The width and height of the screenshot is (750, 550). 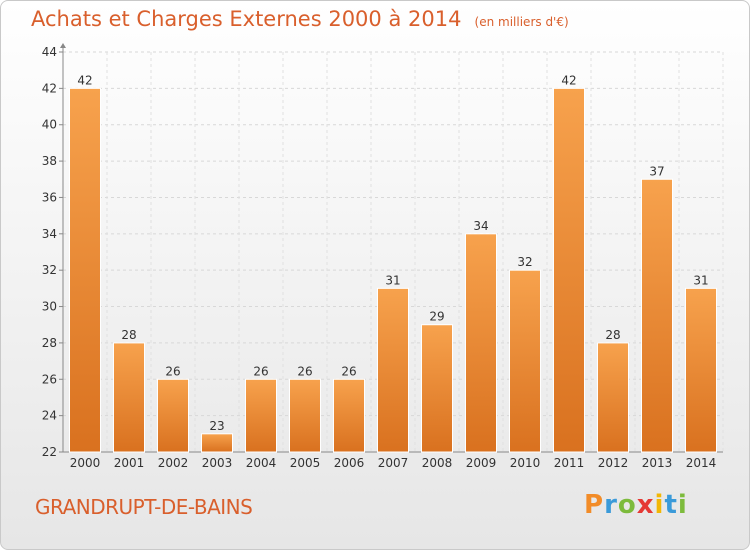 What do you see at coordinates (437, 388) in the screenshot?
I see `bar-2008` at bounding box center [437, 388].